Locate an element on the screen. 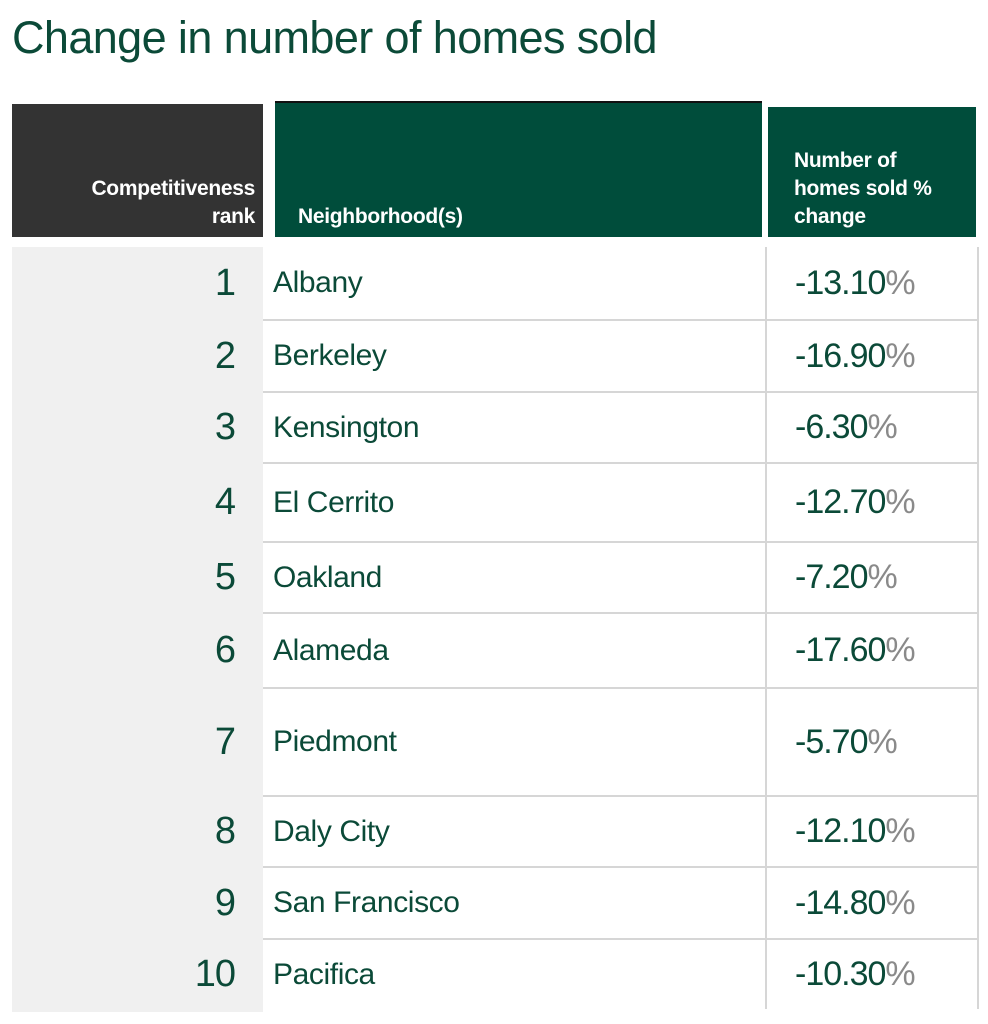  change-cell: -13.10% is located at coordinates (872, 283).